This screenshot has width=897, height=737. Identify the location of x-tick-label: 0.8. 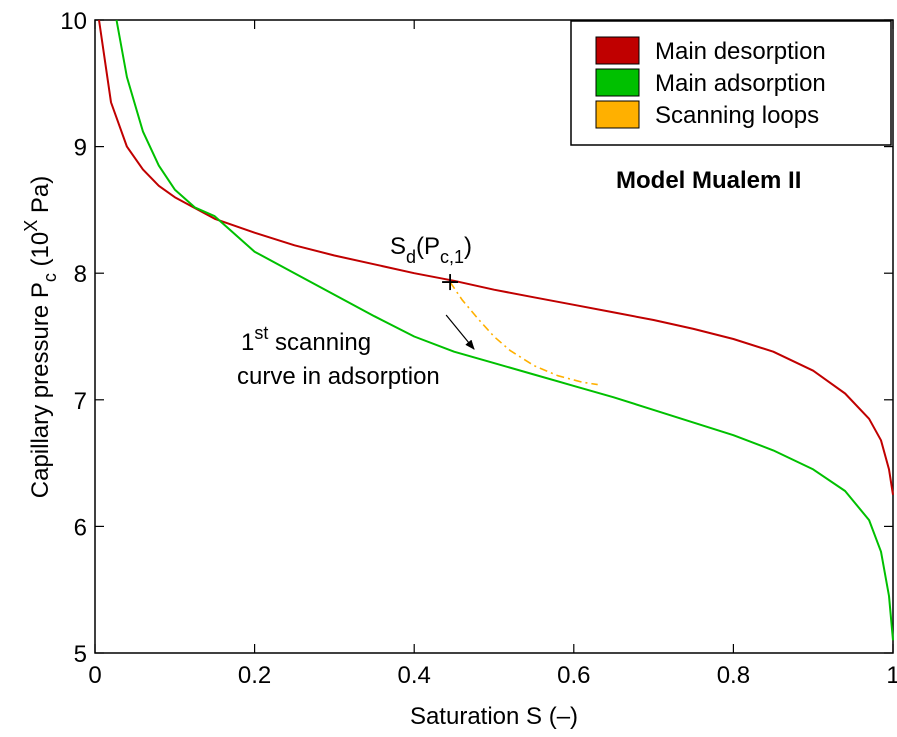
(733, 675).